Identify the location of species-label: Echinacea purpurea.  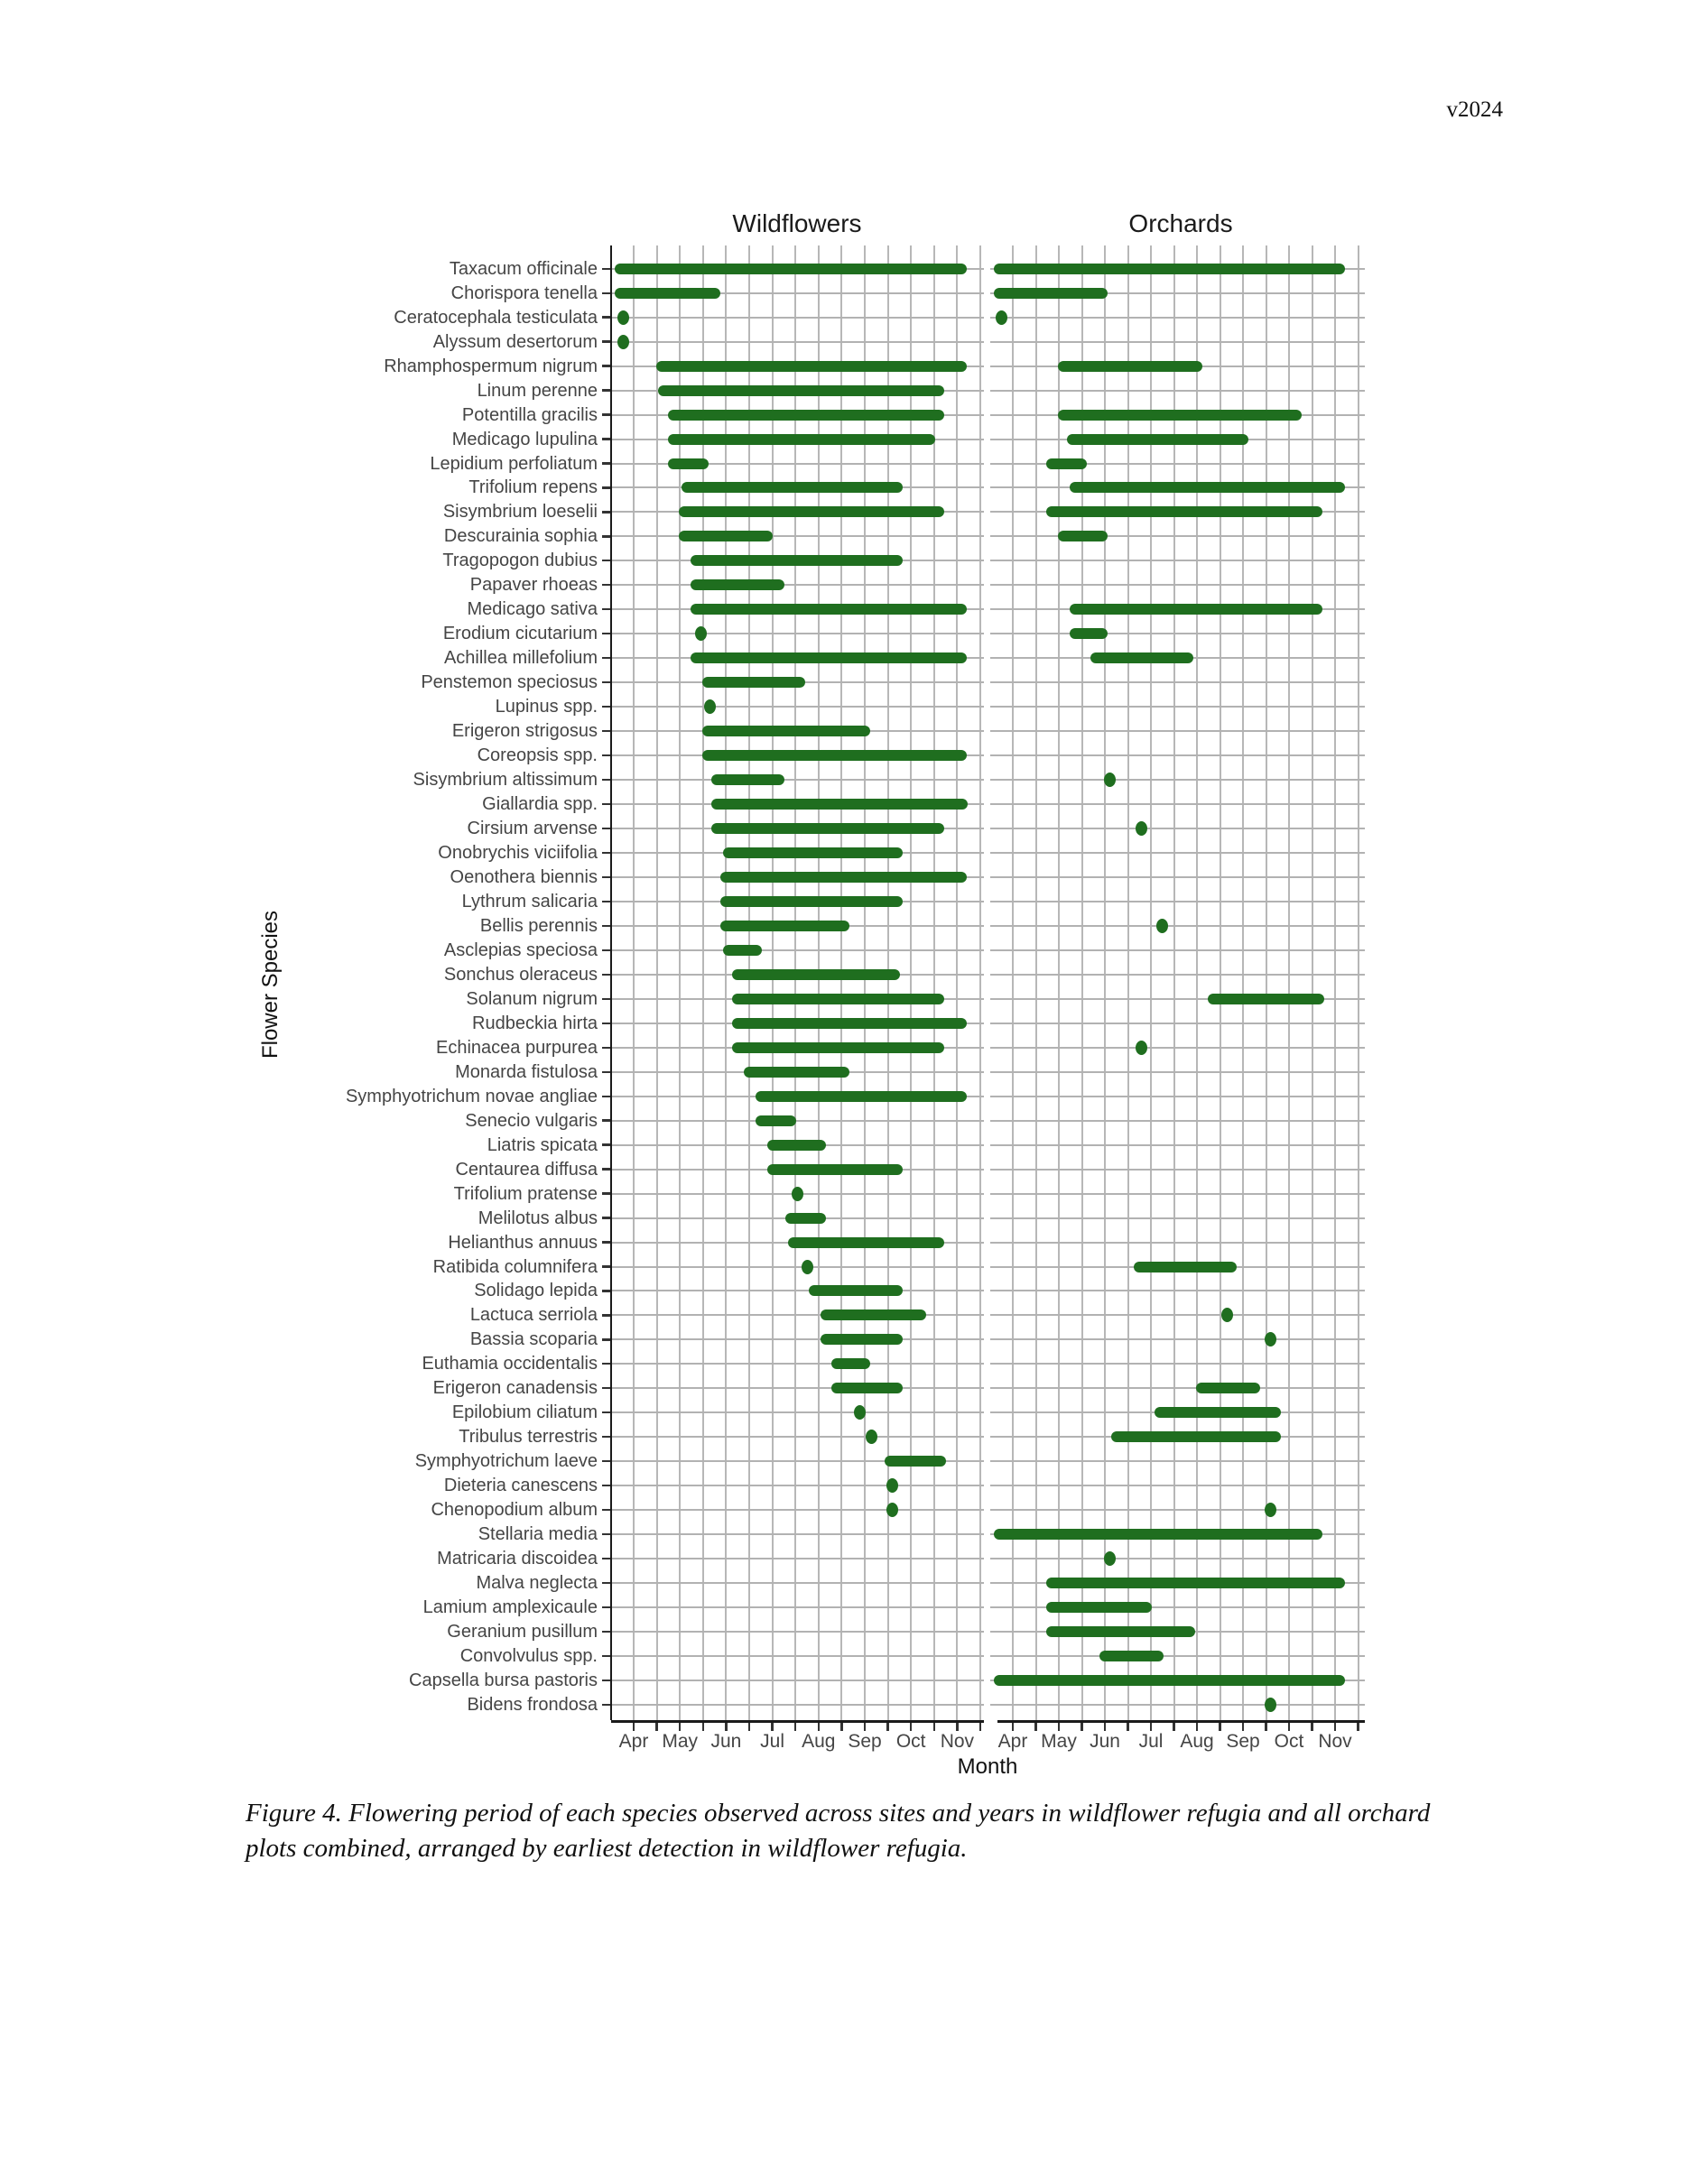
(516, 1047).